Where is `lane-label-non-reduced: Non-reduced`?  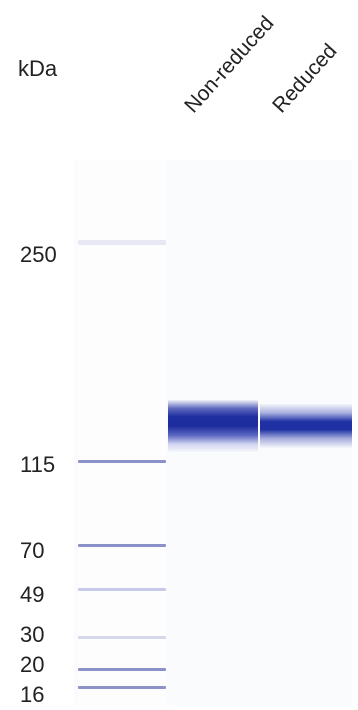
lane-label-non-reduced: Non-reduced is located at coordinates (229, 64).